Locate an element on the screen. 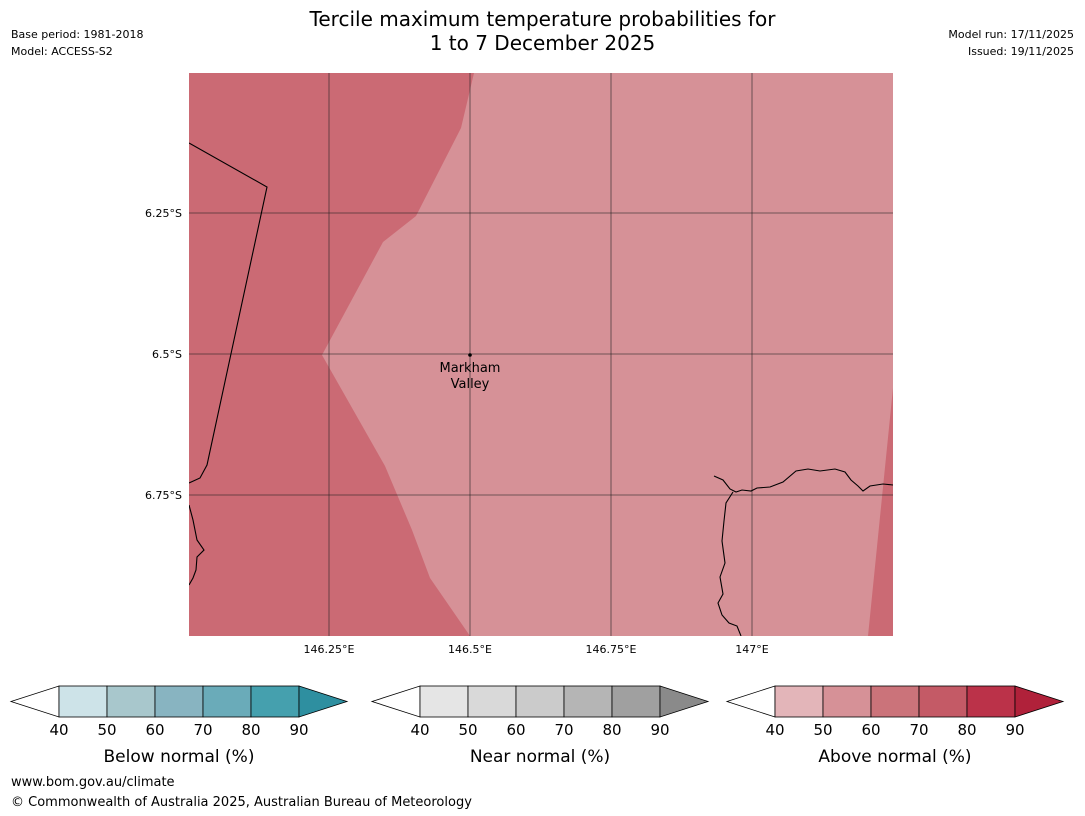 The image size is (1085, 816). near-normal-tick-90: 90 is located at coordinates (659, 730).